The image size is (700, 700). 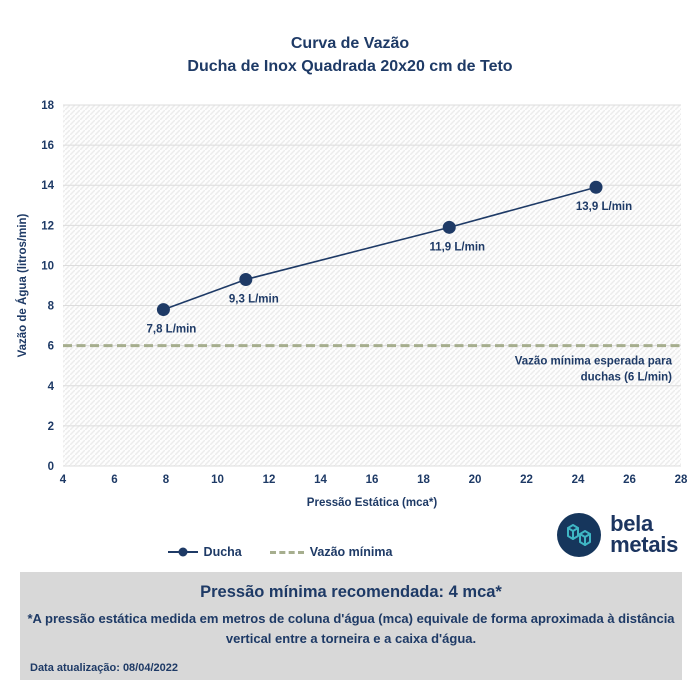 What do you see at coordinates (631, 524) in the screenshot?
I see `logo-word-bela: bela` at bounding box center [631, 524].